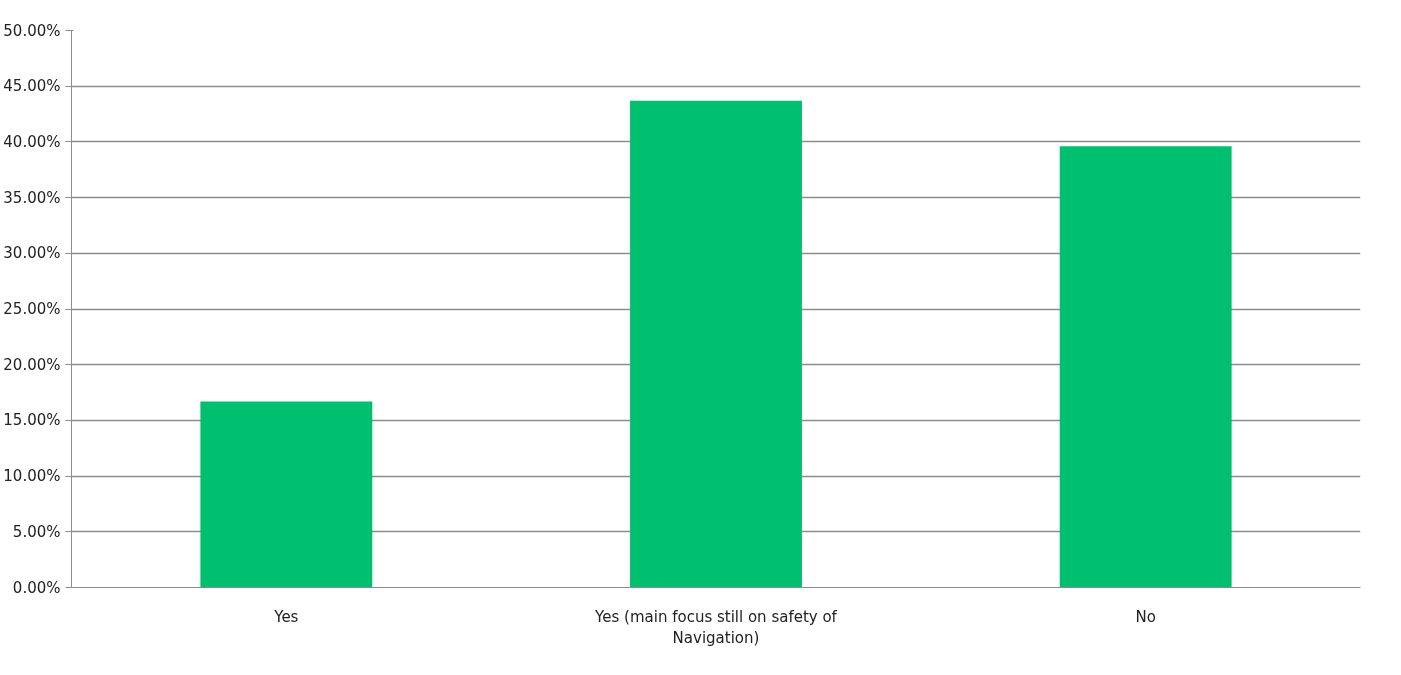  What do you see at coordinates (32, 309) in the screenshot?
I see `y-tick-label: 25.00%` at bounding box center [32, 309].